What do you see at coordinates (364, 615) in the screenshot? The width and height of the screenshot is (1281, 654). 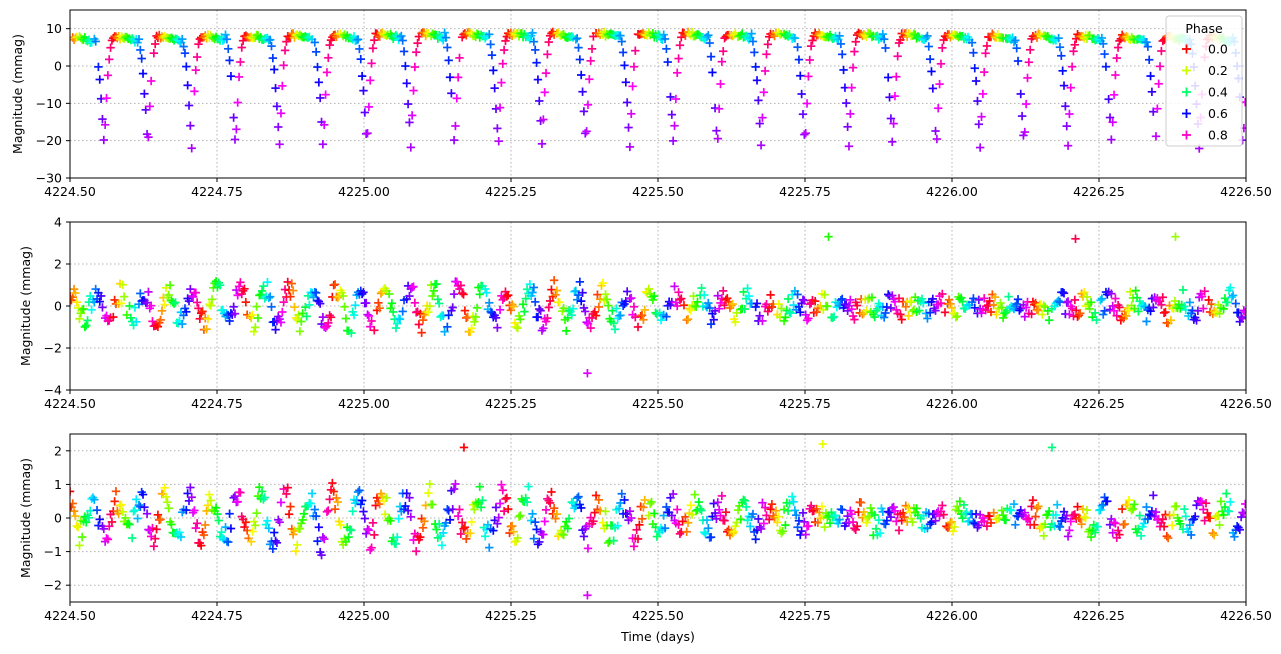 I see `x-tick-label: 4225.00` at bounding box center [364, 615].